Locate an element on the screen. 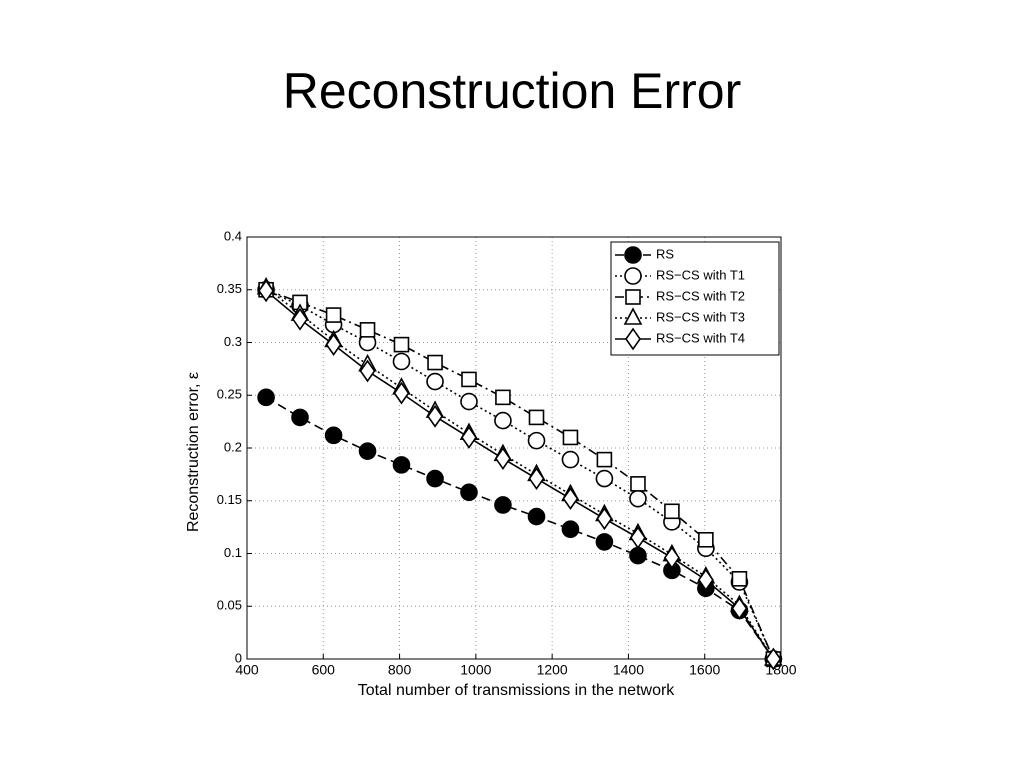 This screenshot has height=768, width=1024. legend-label: RS−CS with T2 is located at coordinates (700, 295).